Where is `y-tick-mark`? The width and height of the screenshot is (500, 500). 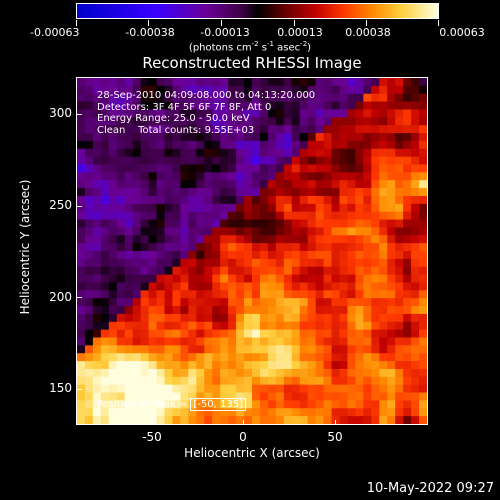 y-tick-mark is located at coordinates (79, 389).